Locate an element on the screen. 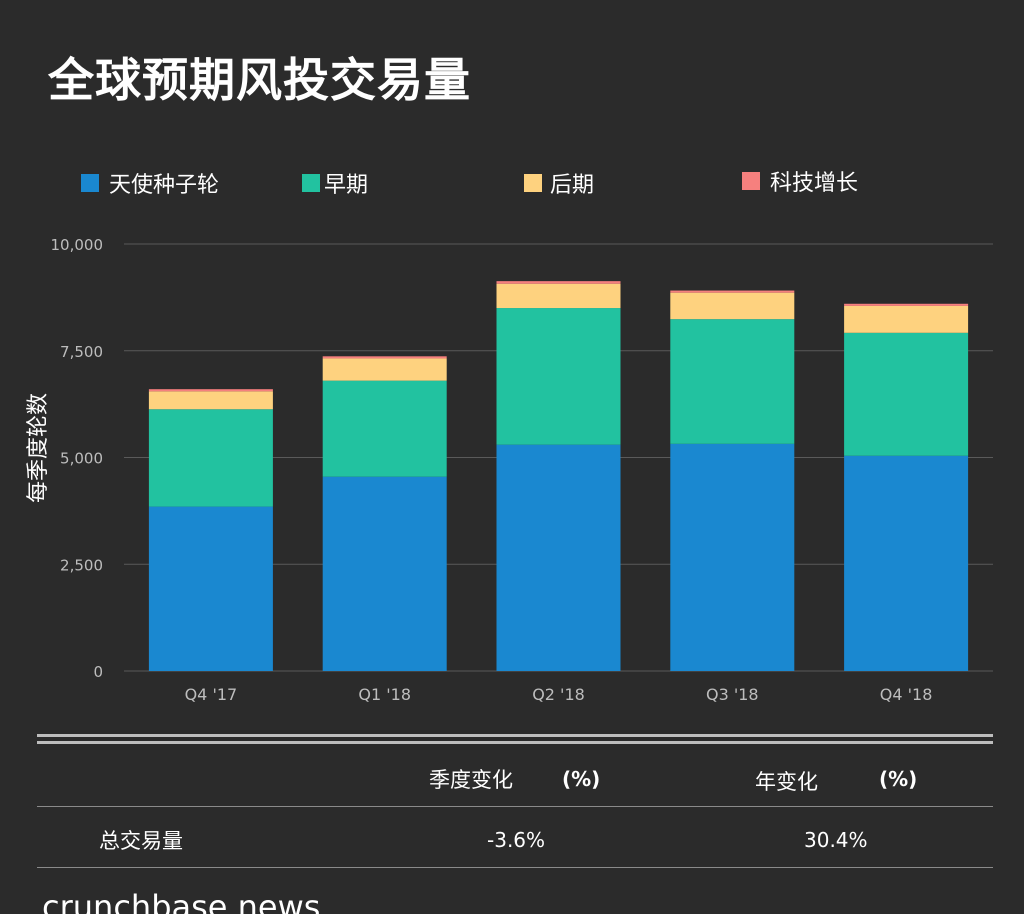  legend-label-angel-seed: 天使种子轮 is located at coordinates (164, 185).